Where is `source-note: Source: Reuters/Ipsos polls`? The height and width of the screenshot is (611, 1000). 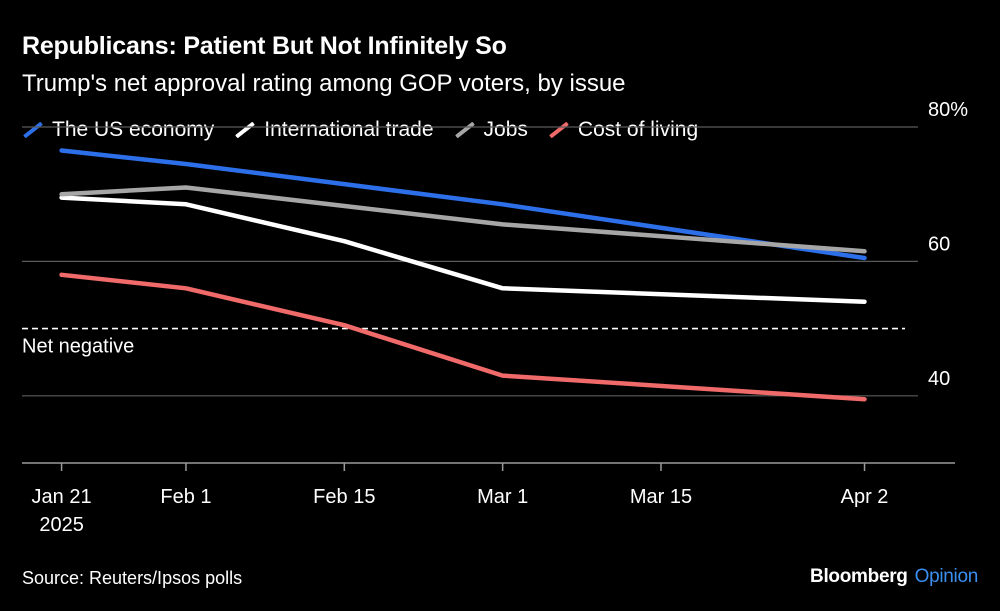 source-note: Source: Reuters/Ipsos polls is located at coordinates (132, 578).